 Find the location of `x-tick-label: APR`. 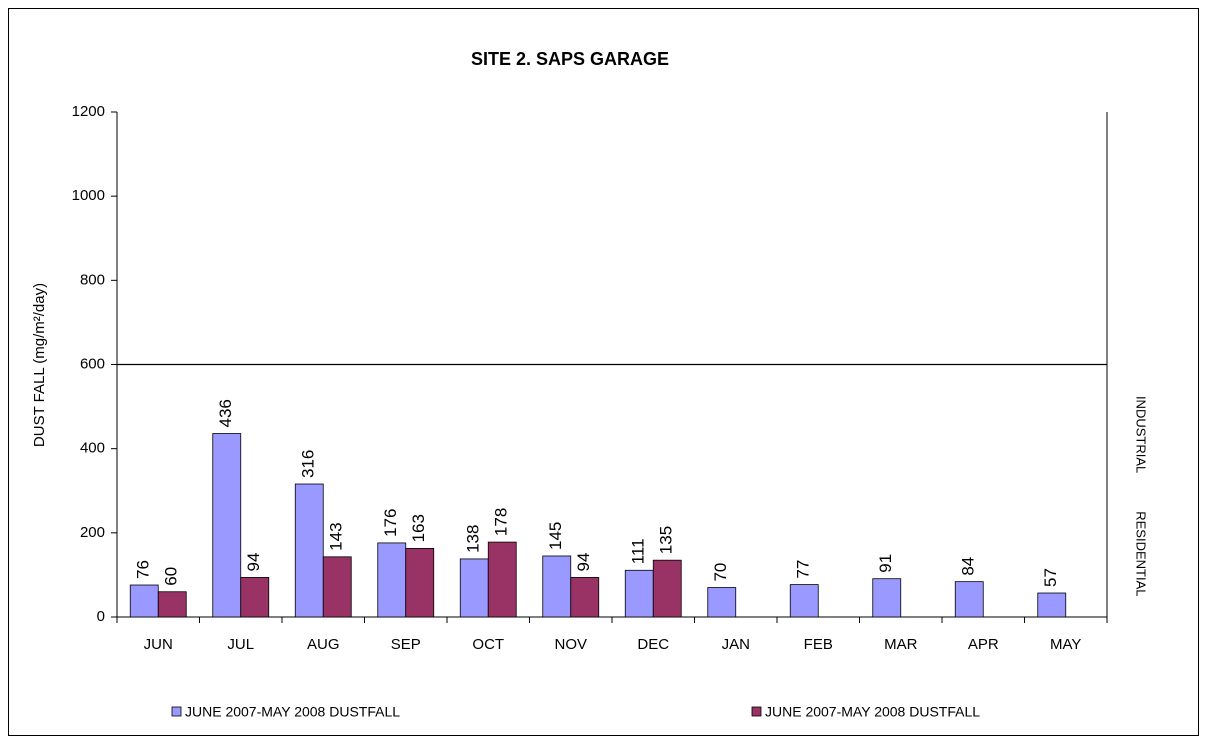

x-tick-label: APR is located at coordinates (983, 644).